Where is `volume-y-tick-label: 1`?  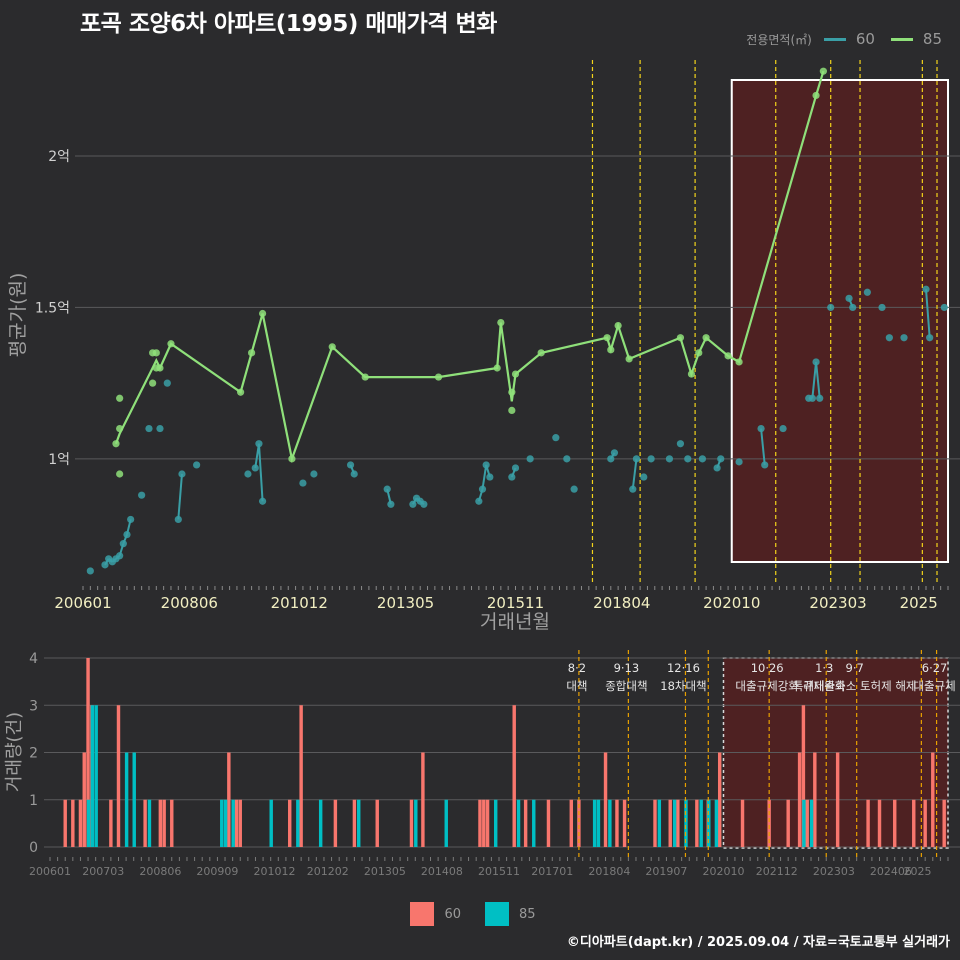
volume-y-tick-label: 1 is located at coordinates (33, 801).